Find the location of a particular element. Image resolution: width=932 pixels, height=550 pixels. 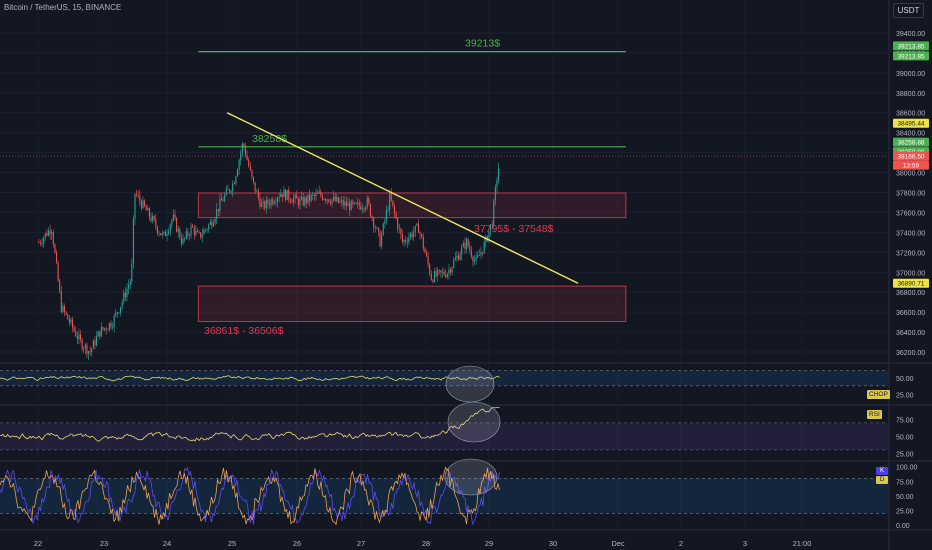

currency-button: USDT is located at coordinates (908, 10).